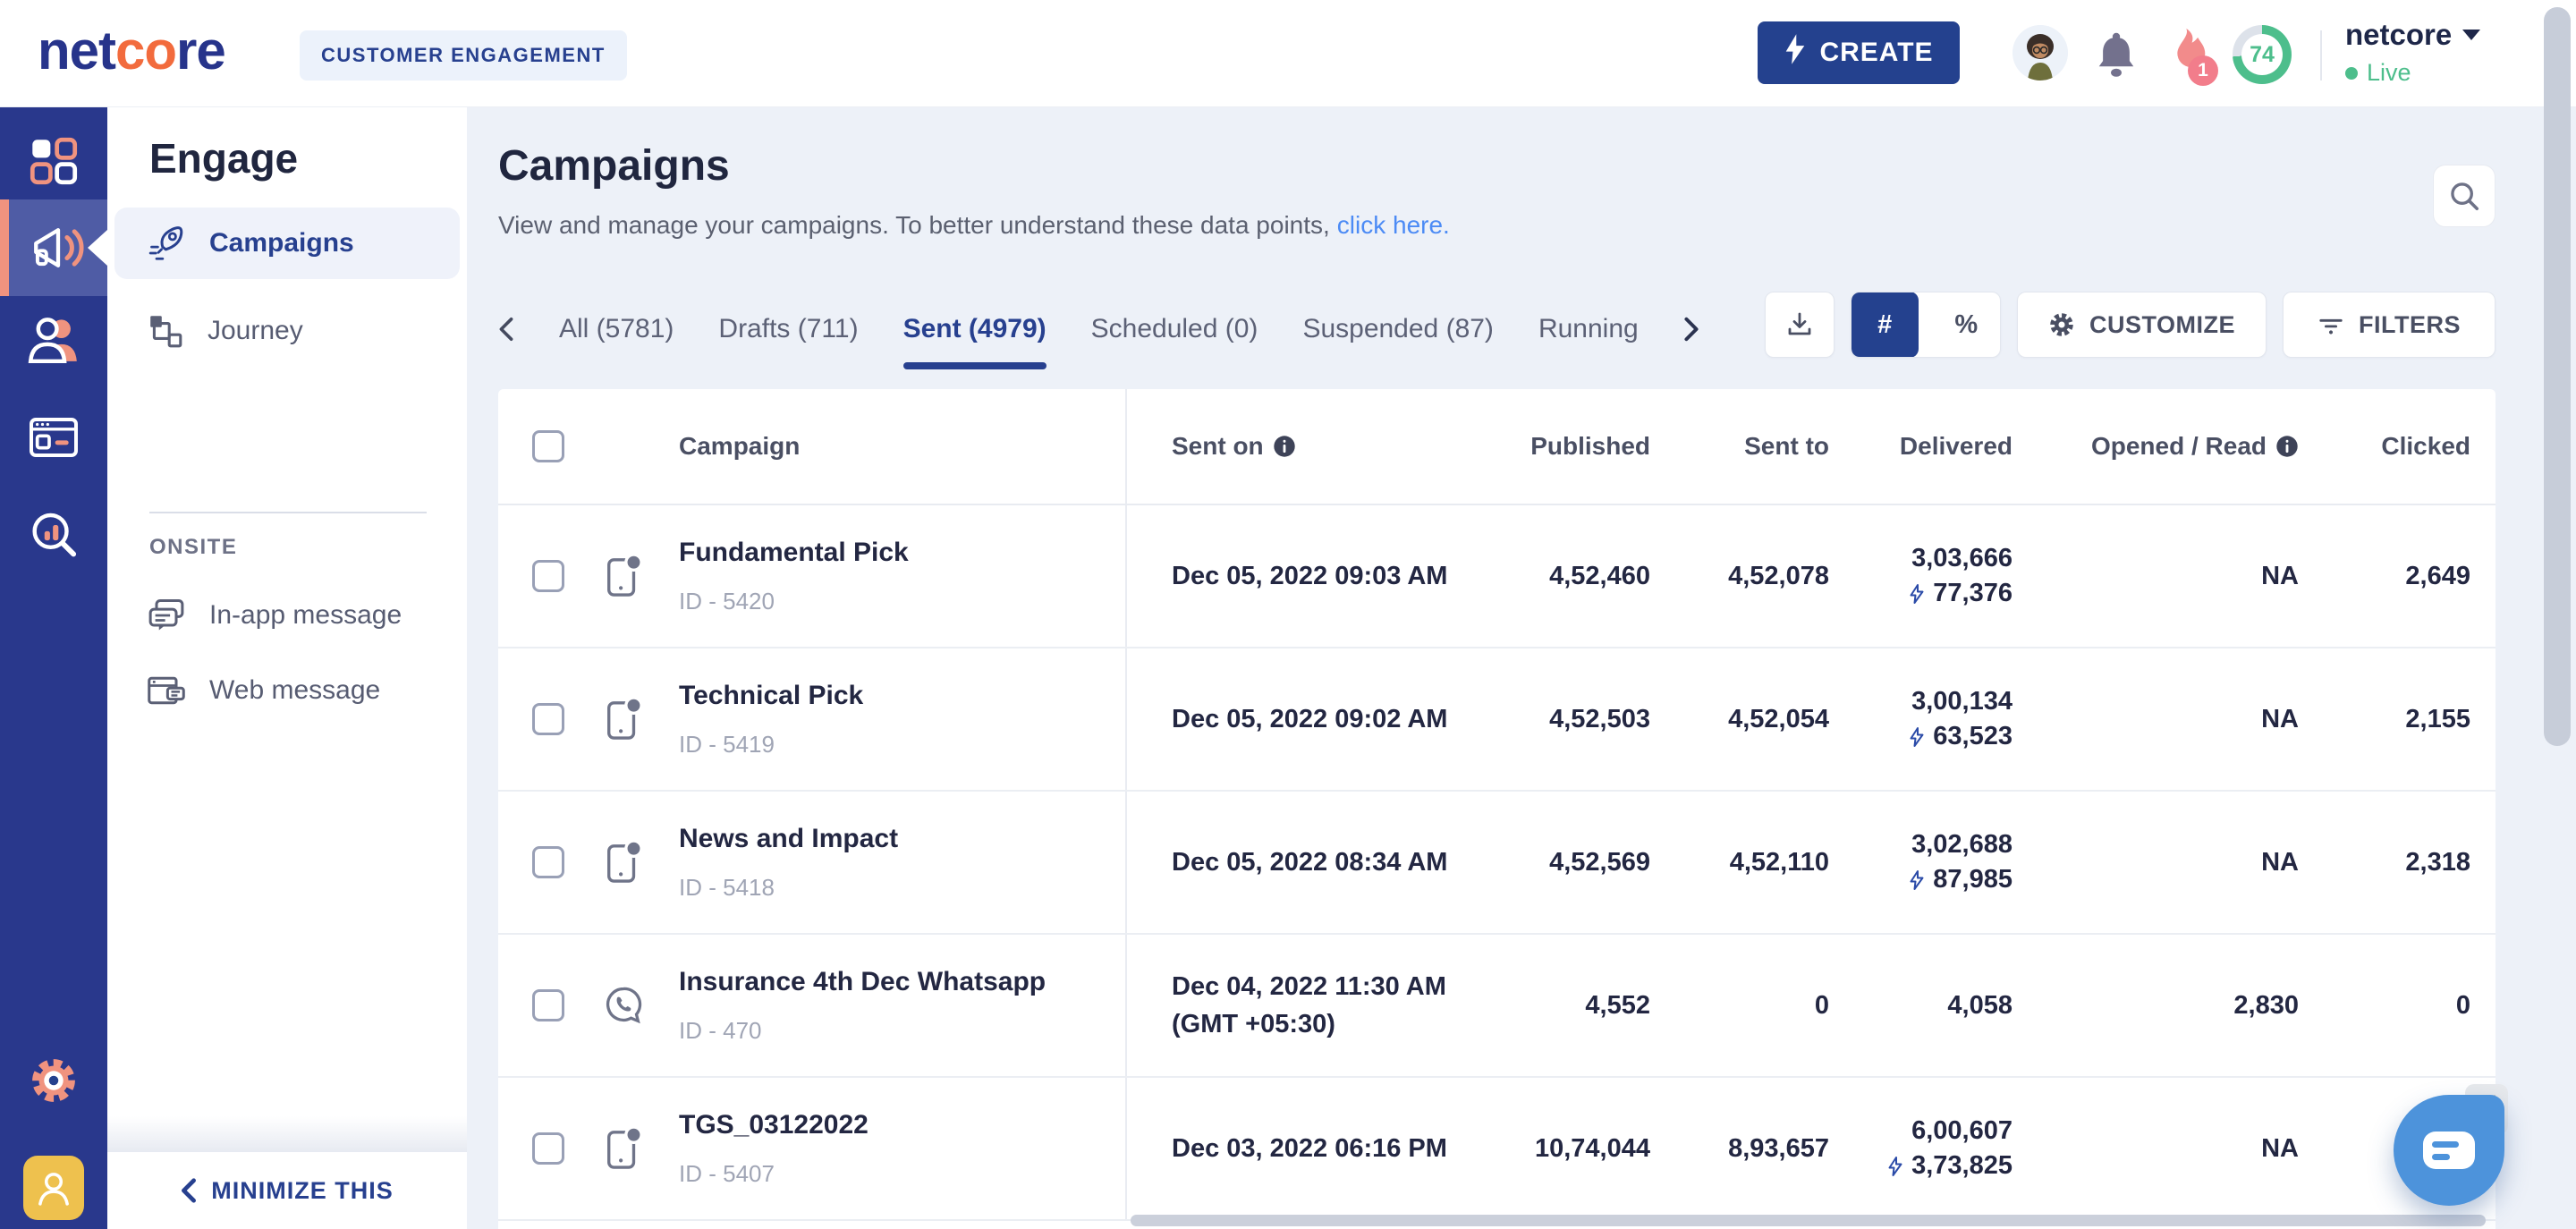 The height and width of the screenshot is (1229, 2576). I want to click on campaign-name: TGS_03122022, so click(774, 1124).